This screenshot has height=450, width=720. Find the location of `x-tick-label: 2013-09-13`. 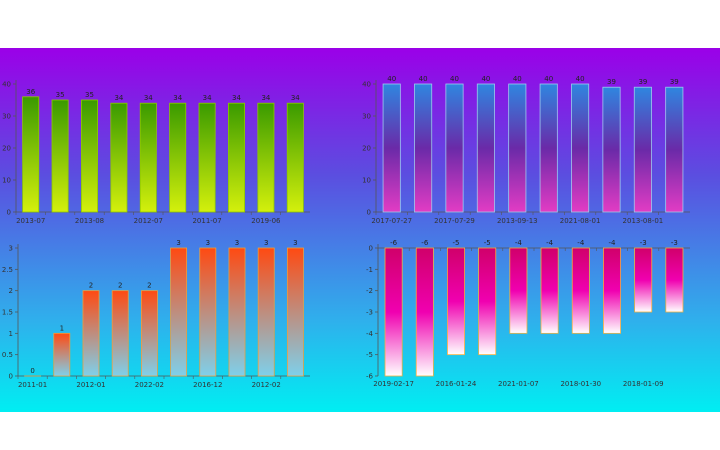

x-tick-label: 2013-09-13 is located at coordinates (517, 221).